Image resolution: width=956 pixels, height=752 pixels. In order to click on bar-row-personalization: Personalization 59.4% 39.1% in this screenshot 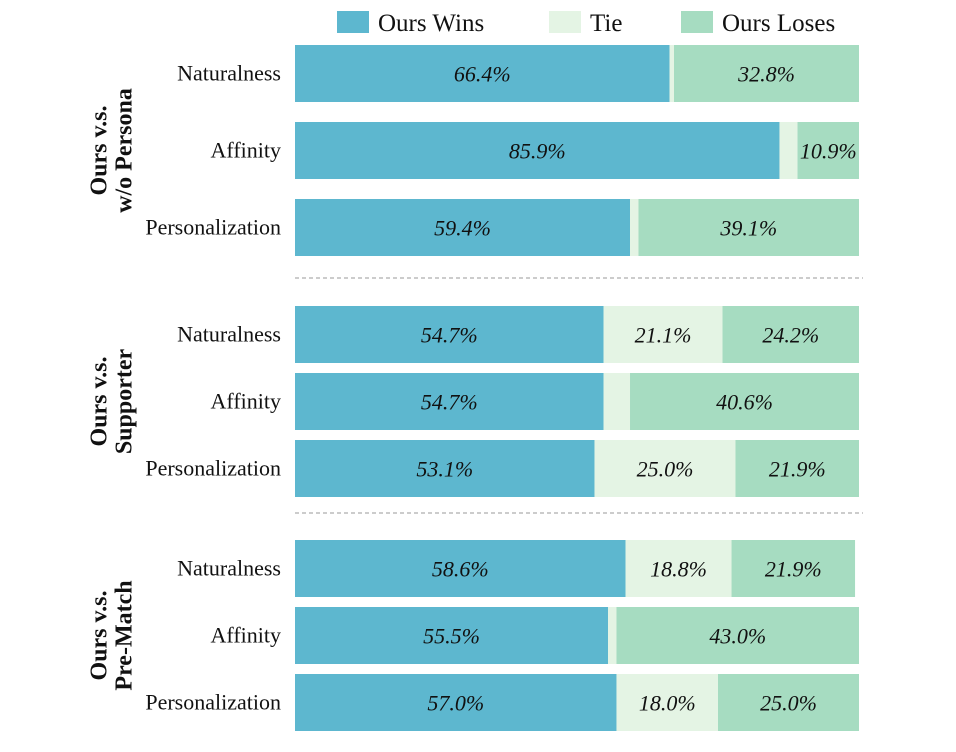, I will do `click(502, 227)`.